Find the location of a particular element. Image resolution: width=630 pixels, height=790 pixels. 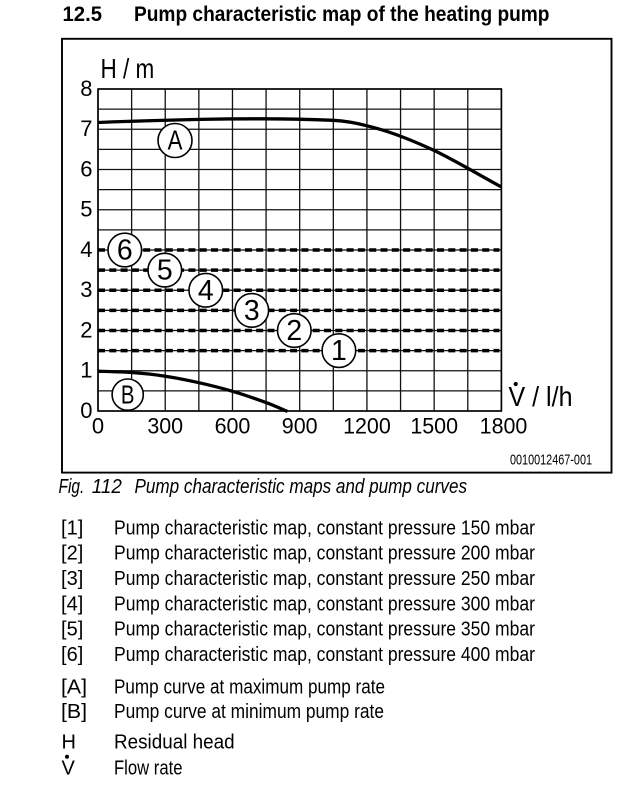

svg-text: [B] is located at coordinates (74, 712).